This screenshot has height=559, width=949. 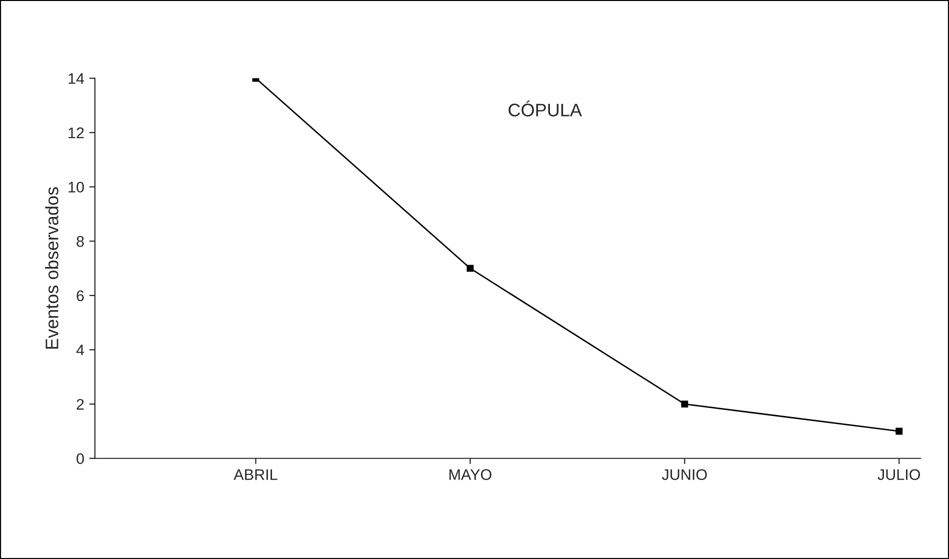 What do you see at coordinates (80, 404) in the screenshot?
I see `y-tick-label: 2` at bounding box center [80, 404].